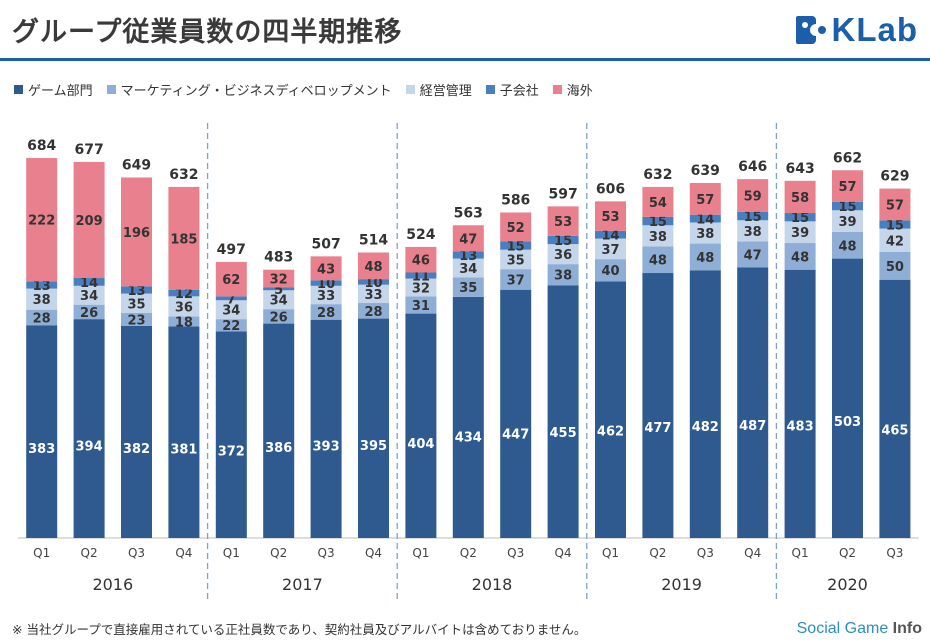  What do you see at coordinates (516, 280) in the screenshot?
I see `data-label-marketing: 37` at bounding box center [516, 280].